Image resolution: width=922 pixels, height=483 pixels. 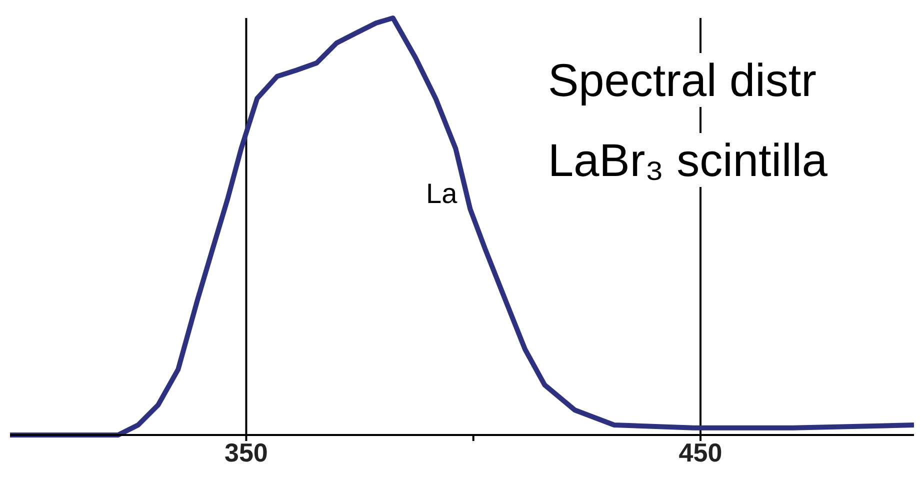 What do you see at coordinates (700, 452) in the screenshot?
I see `x-tick-label: 450` at bounding box center [700, 452].